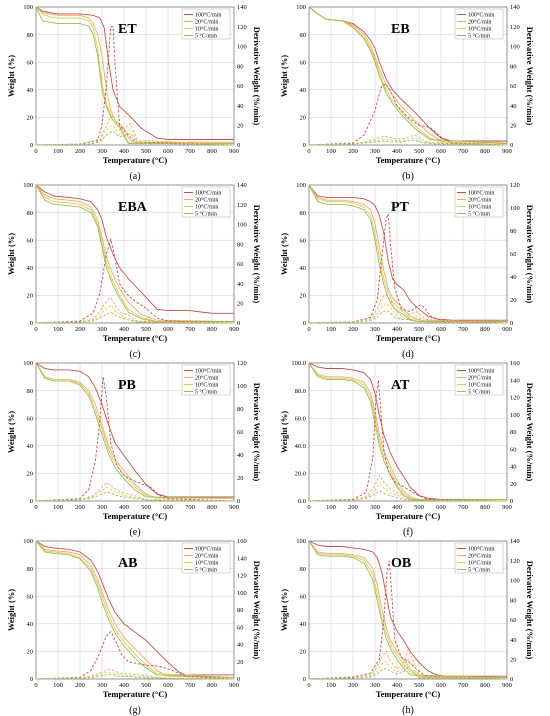 Image resolution: width=550 pixels, height=716 pixels. Describe the element at coordinates (408, 532) in the screenshot. I see `panel-caption: (f)` at that location.